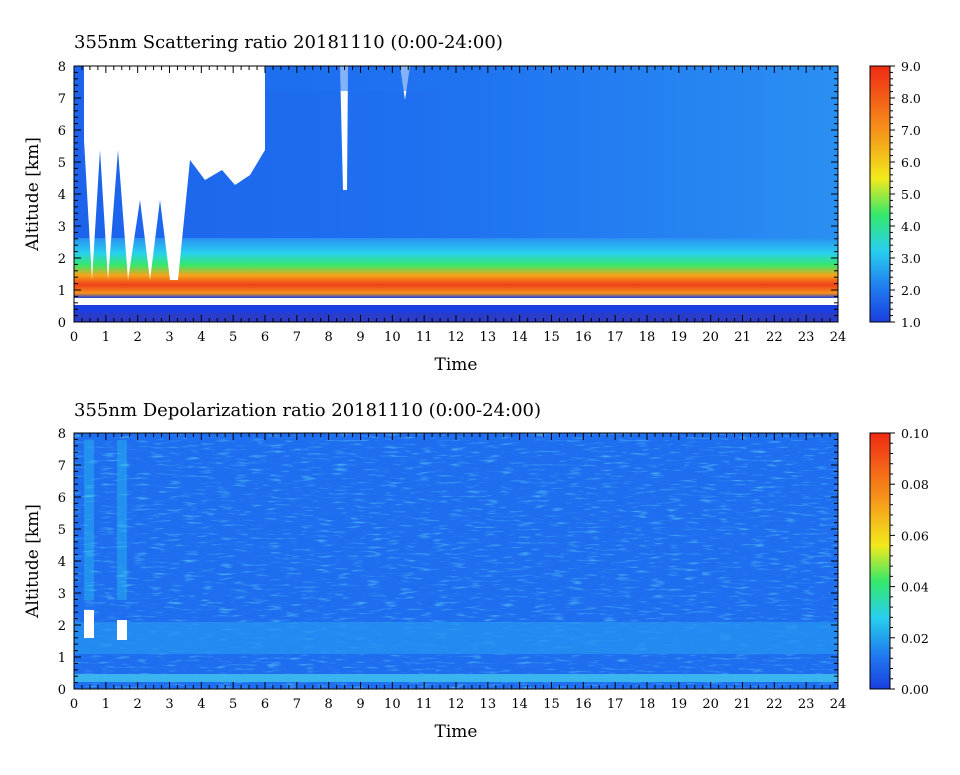 The image size is (960, 775). I want to click on colorbar-tick-label: 7.0, so click(911, 130).